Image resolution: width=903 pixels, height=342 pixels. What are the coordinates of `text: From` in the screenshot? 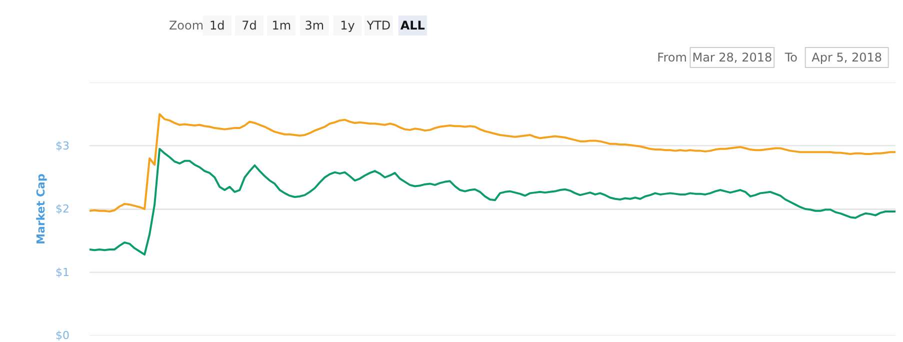 It's located at (672, 57).